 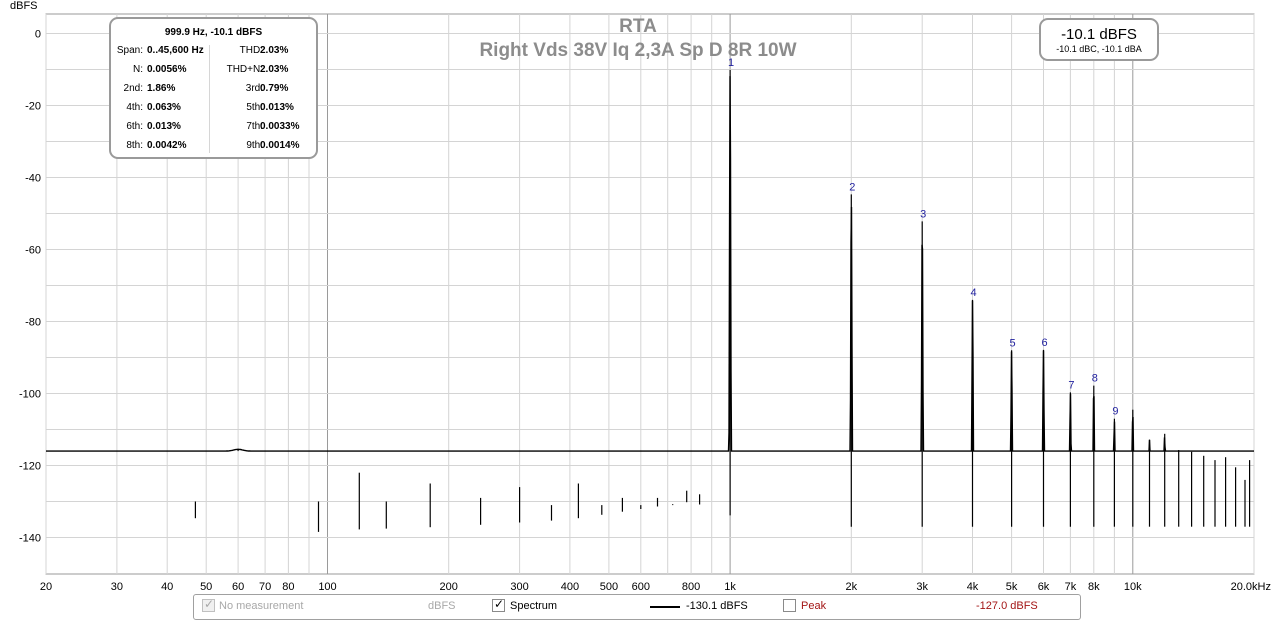 I want to click on y-axis: 0 -20 -40 -60 -80 -100 -120 -140, so click(x=30, y=287).